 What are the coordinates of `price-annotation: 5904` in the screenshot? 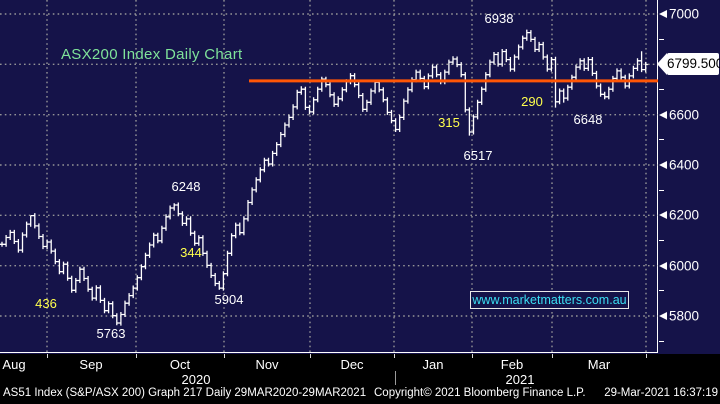 It's located at (229, 299).